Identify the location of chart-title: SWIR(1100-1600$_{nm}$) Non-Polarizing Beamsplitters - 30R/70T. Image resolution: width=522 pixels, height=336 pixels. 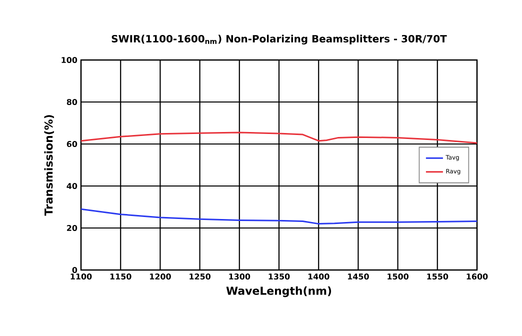
(279, 39).